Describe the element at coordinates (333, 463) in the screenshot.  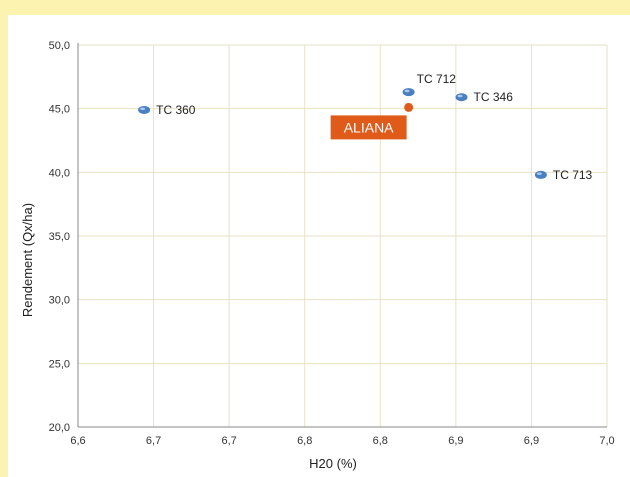
I see `x-axis-title: H20 (%)` at that location.